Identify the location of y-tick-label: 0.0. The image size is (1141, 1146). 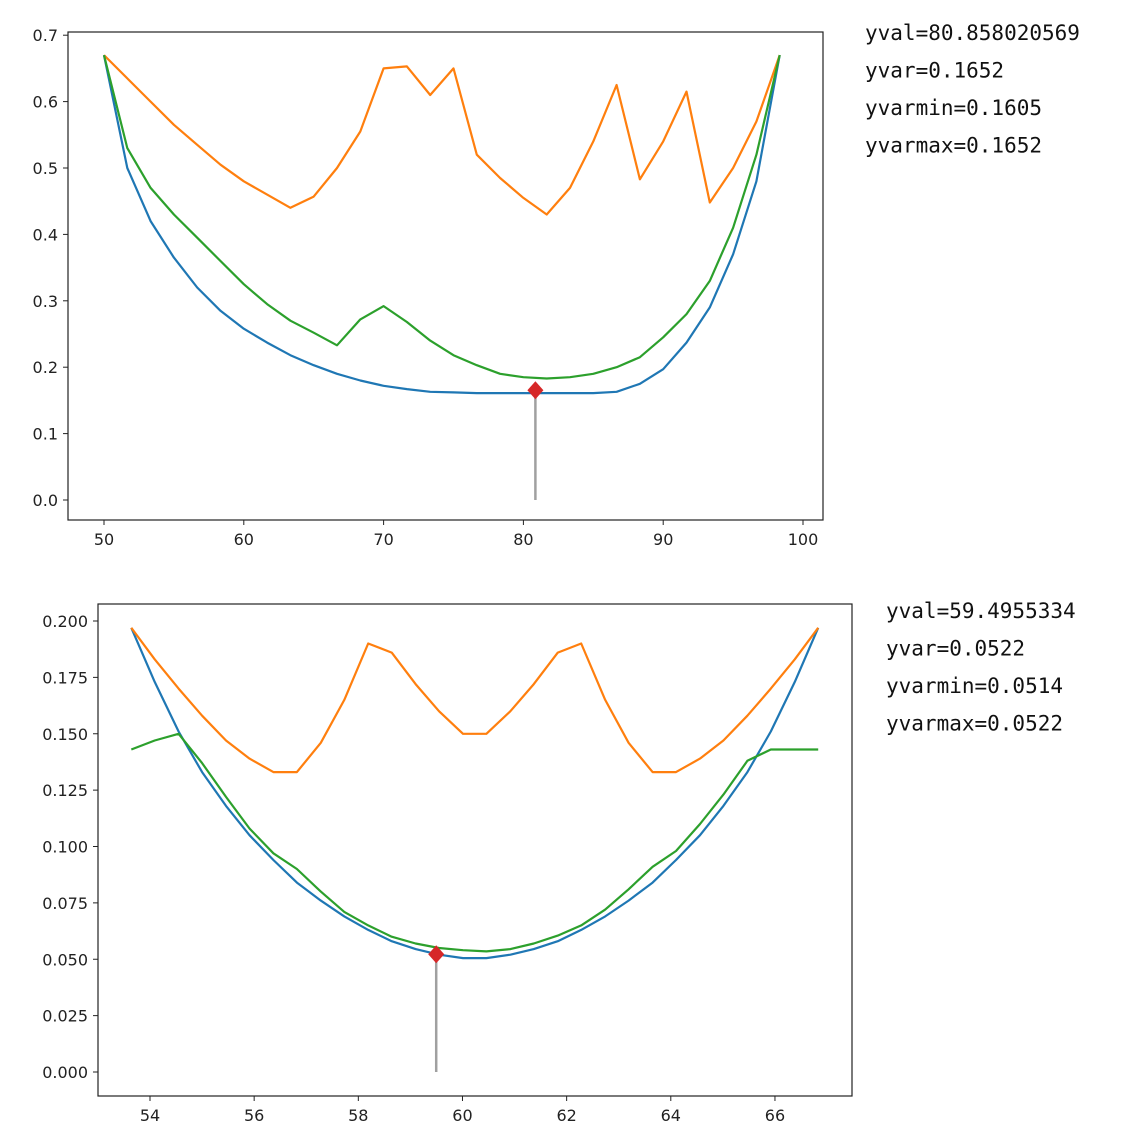
(45, 500).